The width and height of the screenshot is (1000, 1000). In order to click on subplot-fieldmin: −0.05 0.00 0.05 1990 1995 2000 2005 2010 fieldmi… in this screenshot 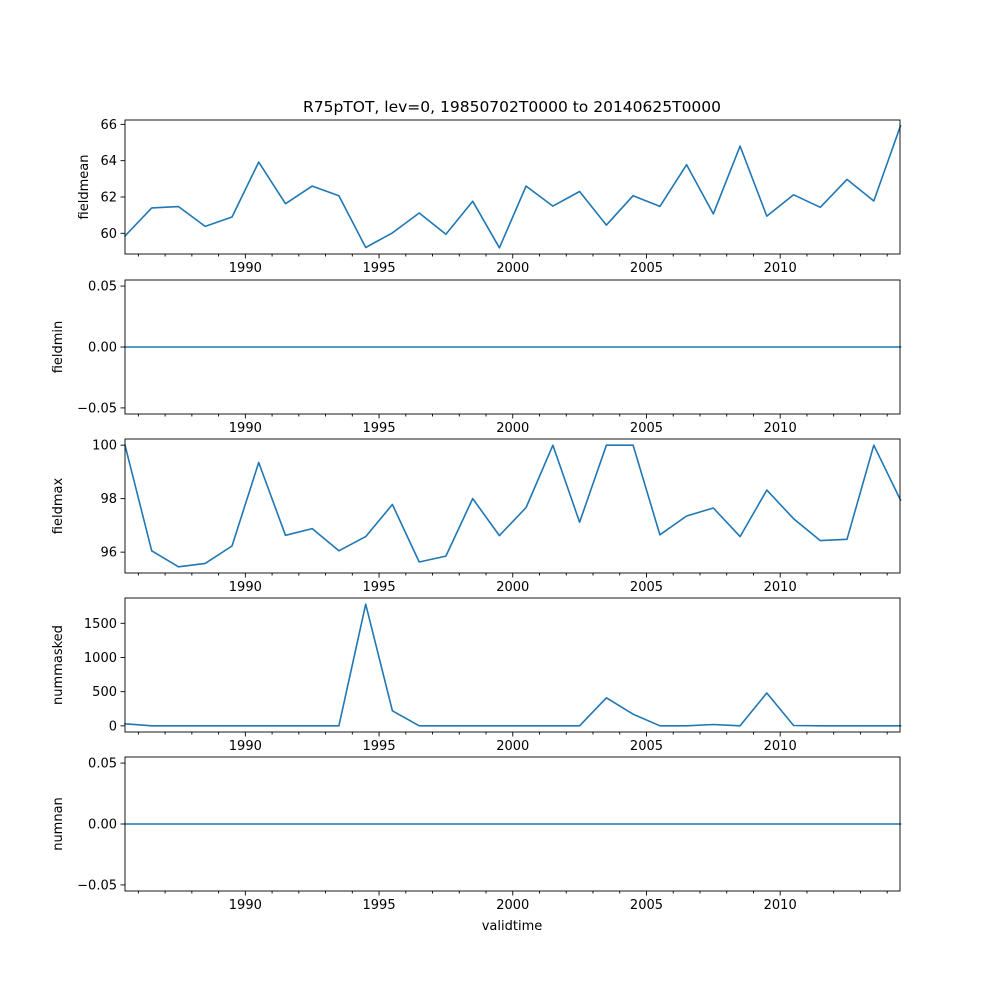, I will do `click(476, 357)`.